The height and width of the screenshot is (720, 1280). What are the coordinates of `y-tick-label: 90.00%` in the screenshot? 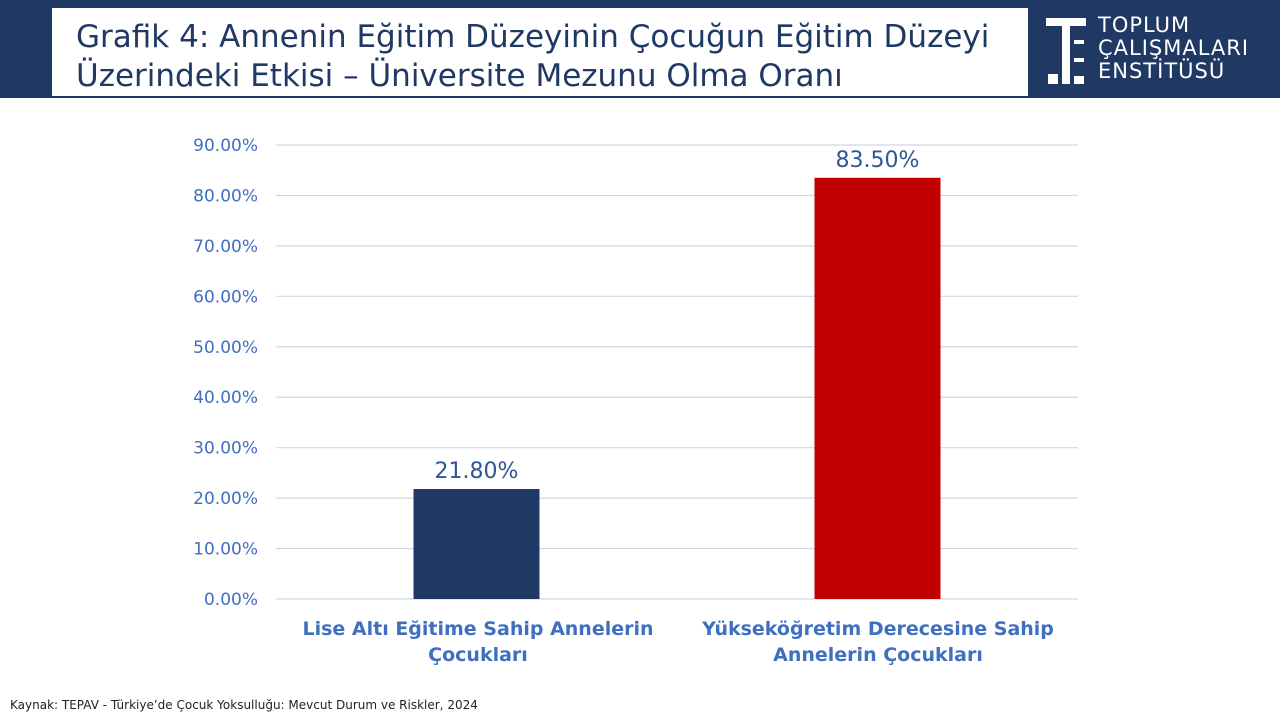 It's located at (225, 146).